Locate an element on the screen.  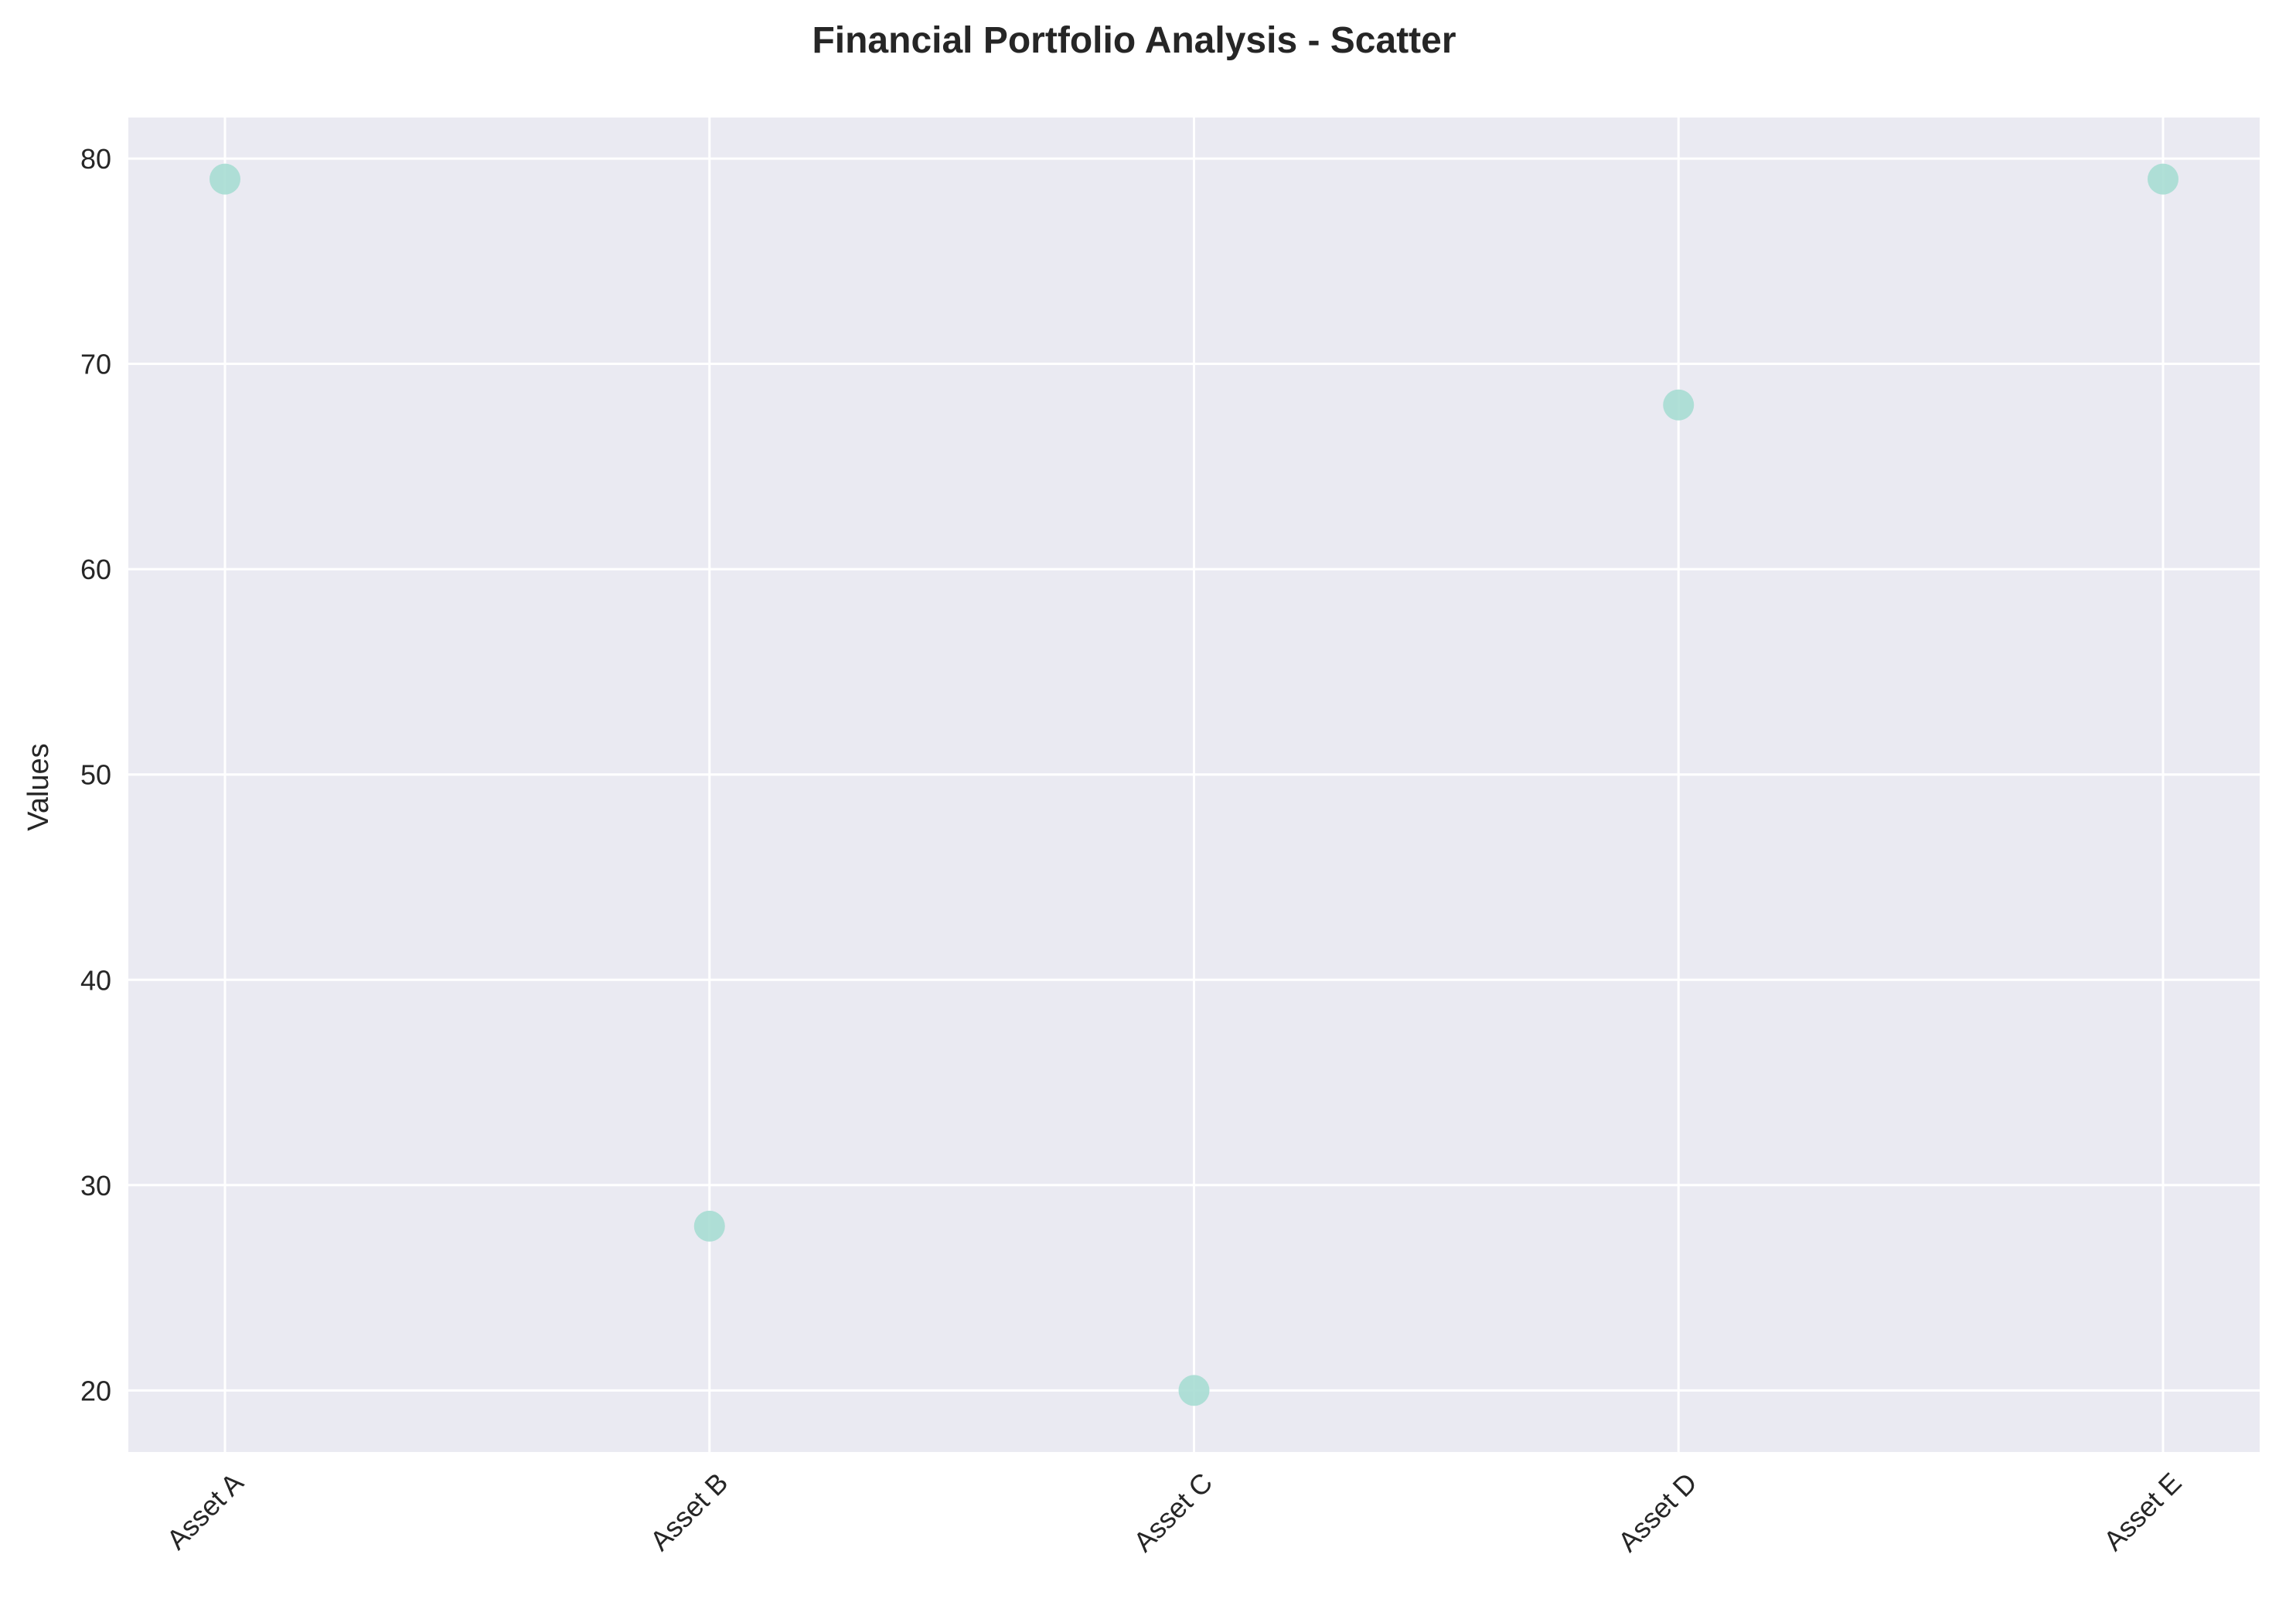
y-tick-label: 40 is located at coordinates (95, 980).